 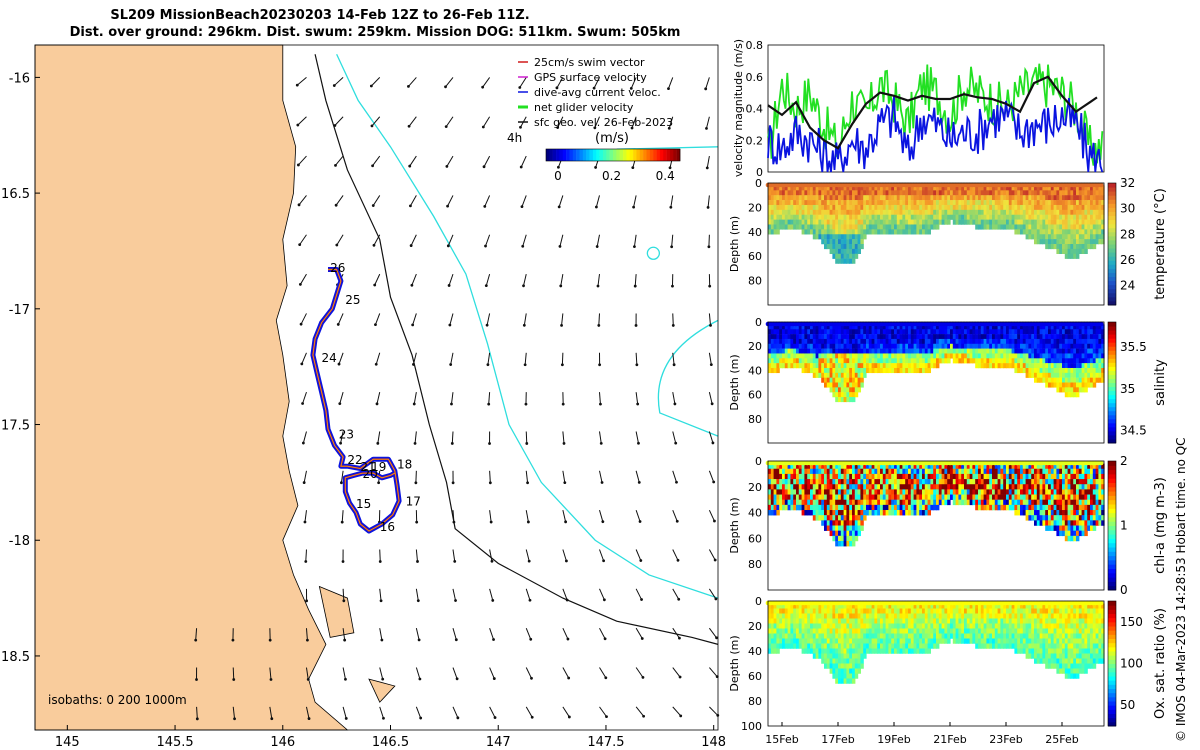 What do you see at coordinates (1124, 461) in the screenshot?
I see `colorbar-tick-label: 2` at bounding box center [1124, 461].